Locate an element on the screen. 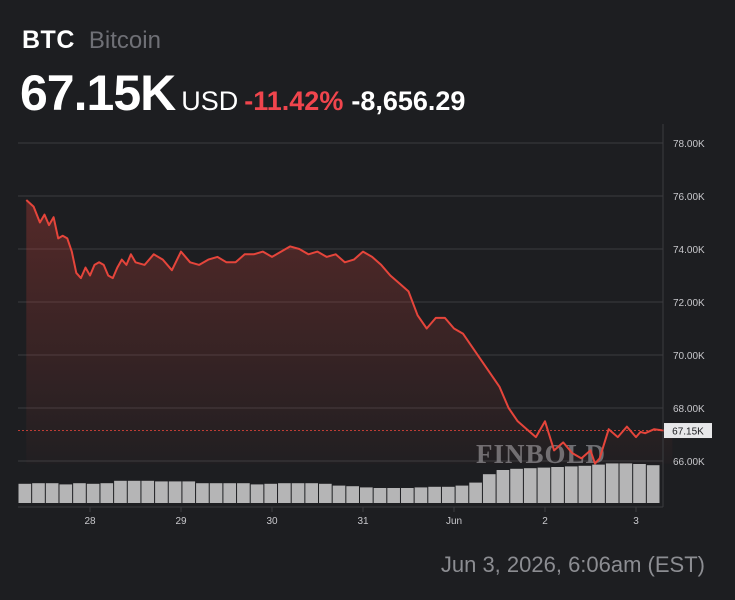  y-tick-label: 68.00K is located at coordinates (689, 409).